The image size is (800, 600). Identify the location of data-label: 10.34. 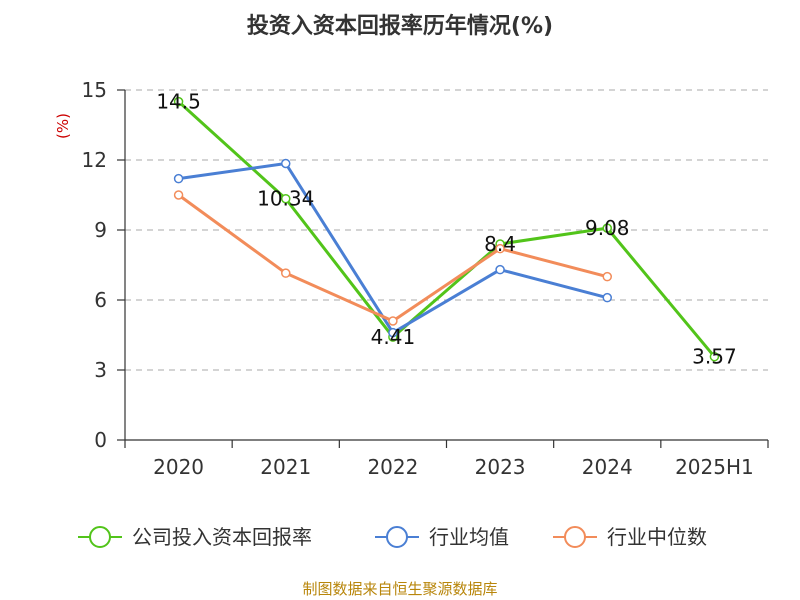
(285, 199).